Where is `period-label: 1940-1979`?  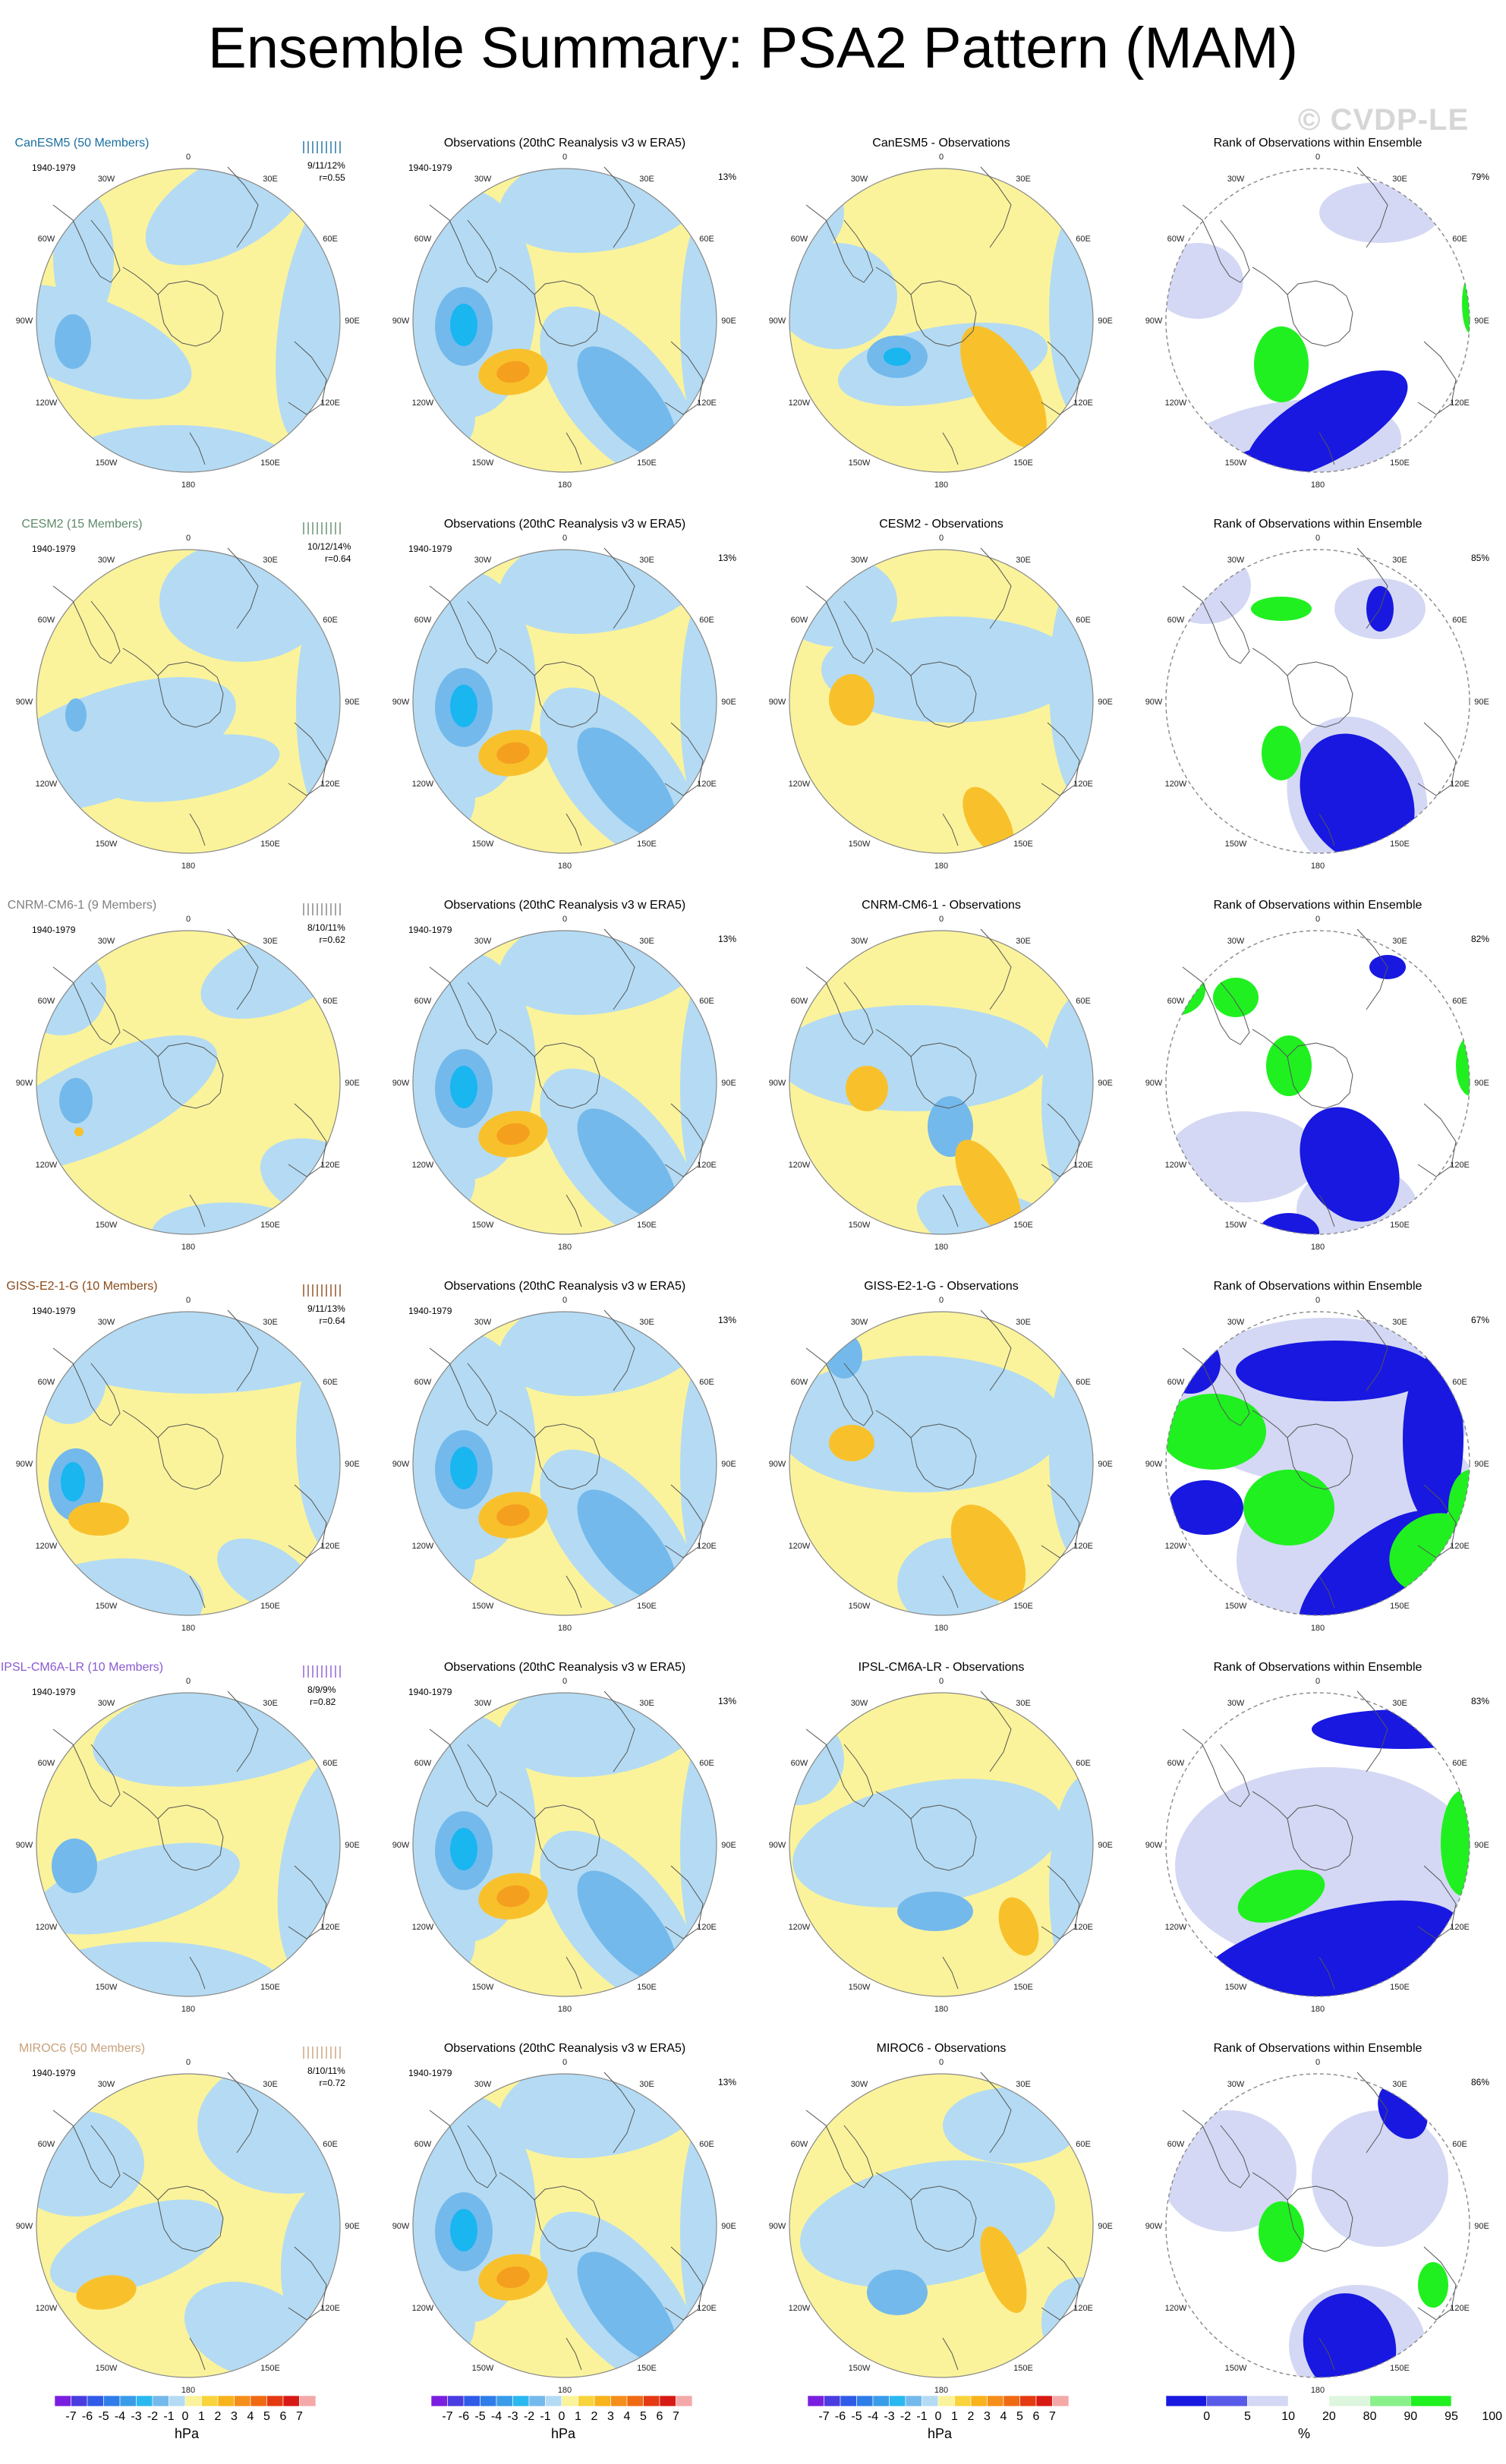 period-label: 1940-1979 is located at coordinates (430, 549).